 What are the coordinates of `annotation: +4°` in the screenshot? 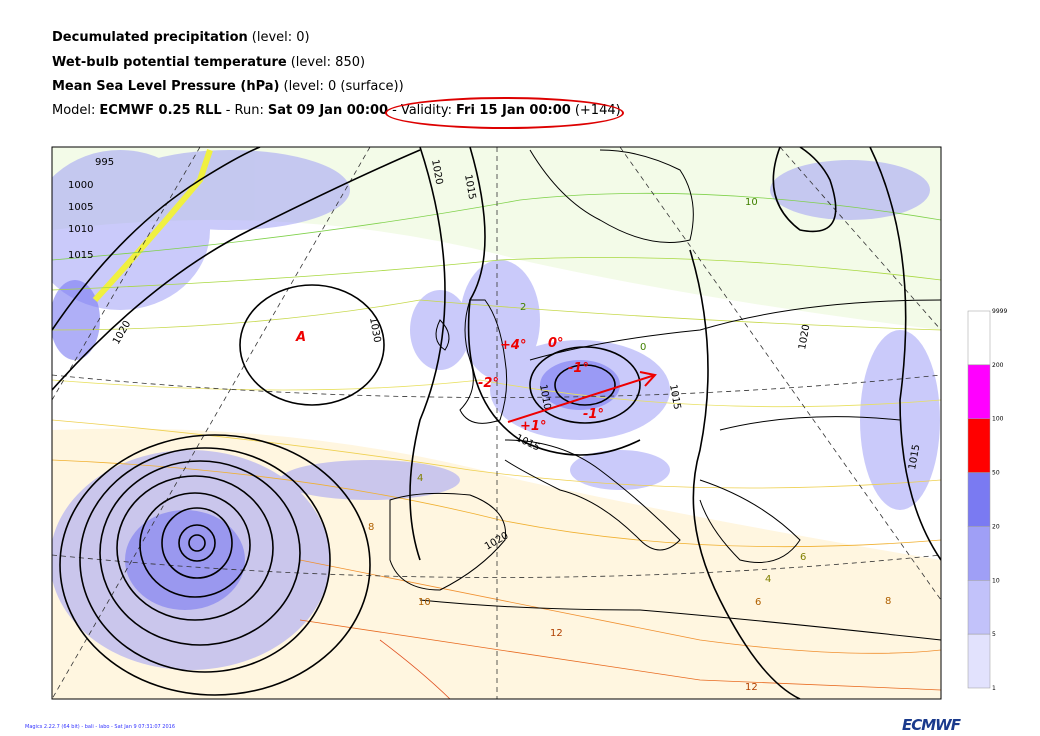 It's located at (513, 345).